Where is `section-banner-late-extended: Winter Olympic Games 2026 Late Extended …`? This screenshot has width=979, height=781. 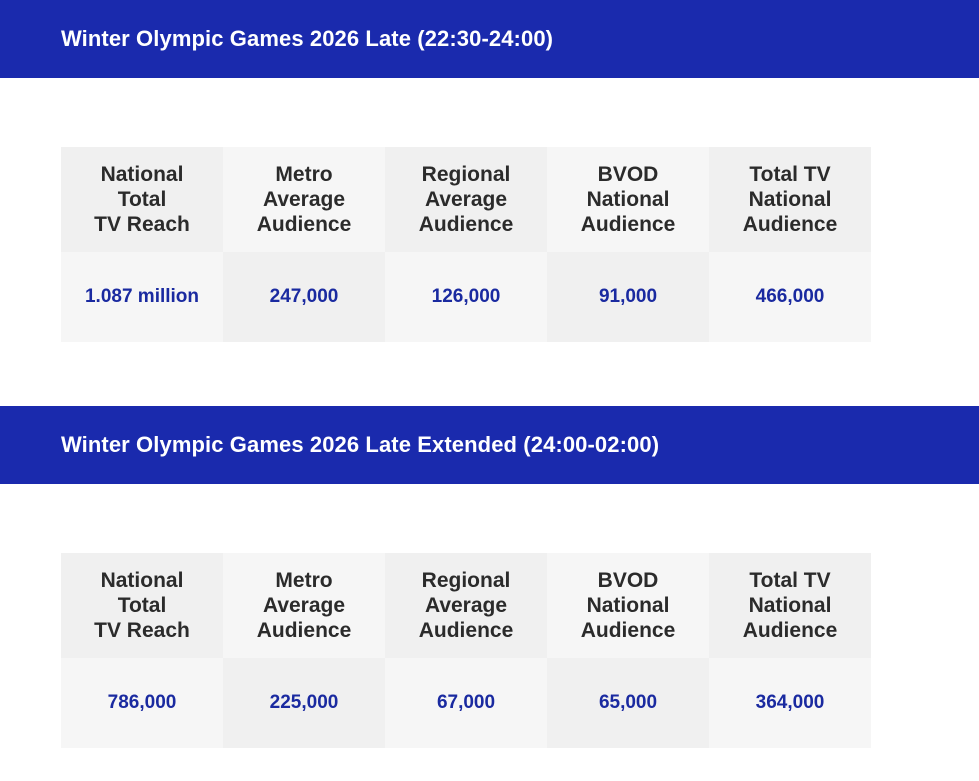
section-banner-late-extended: Winter Olympic Games 2026 Late Extended … is located at coordinates (489, 445).